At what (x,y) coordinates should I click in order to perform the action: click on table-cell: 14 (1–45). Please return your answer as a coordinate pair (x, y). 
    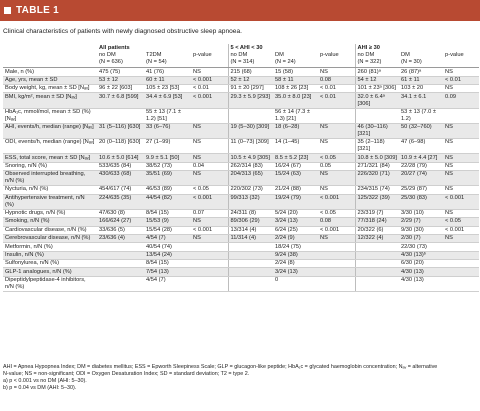
    Looking at the image, I should click on (295, 146).